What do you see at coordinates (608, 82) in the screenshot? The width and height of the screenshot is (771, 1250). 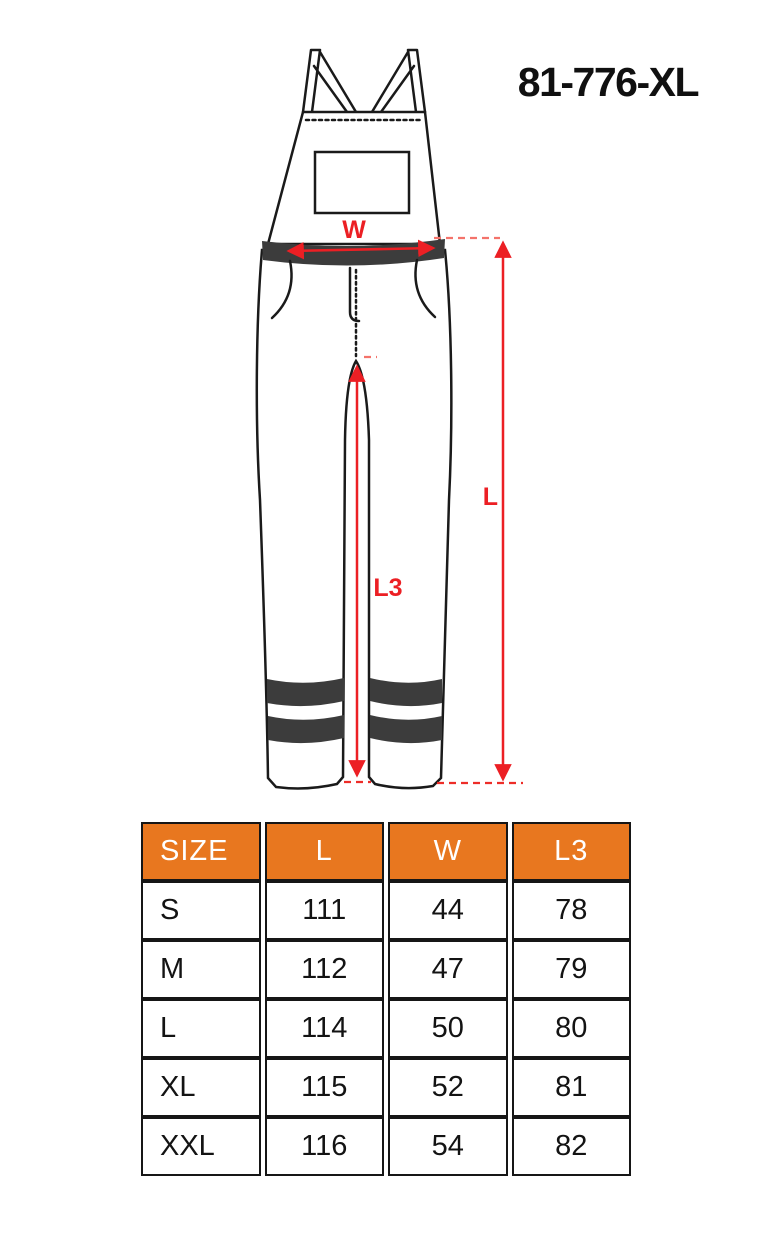 I see `product-code: 81-776-XL` at bounding box center [608, 82].